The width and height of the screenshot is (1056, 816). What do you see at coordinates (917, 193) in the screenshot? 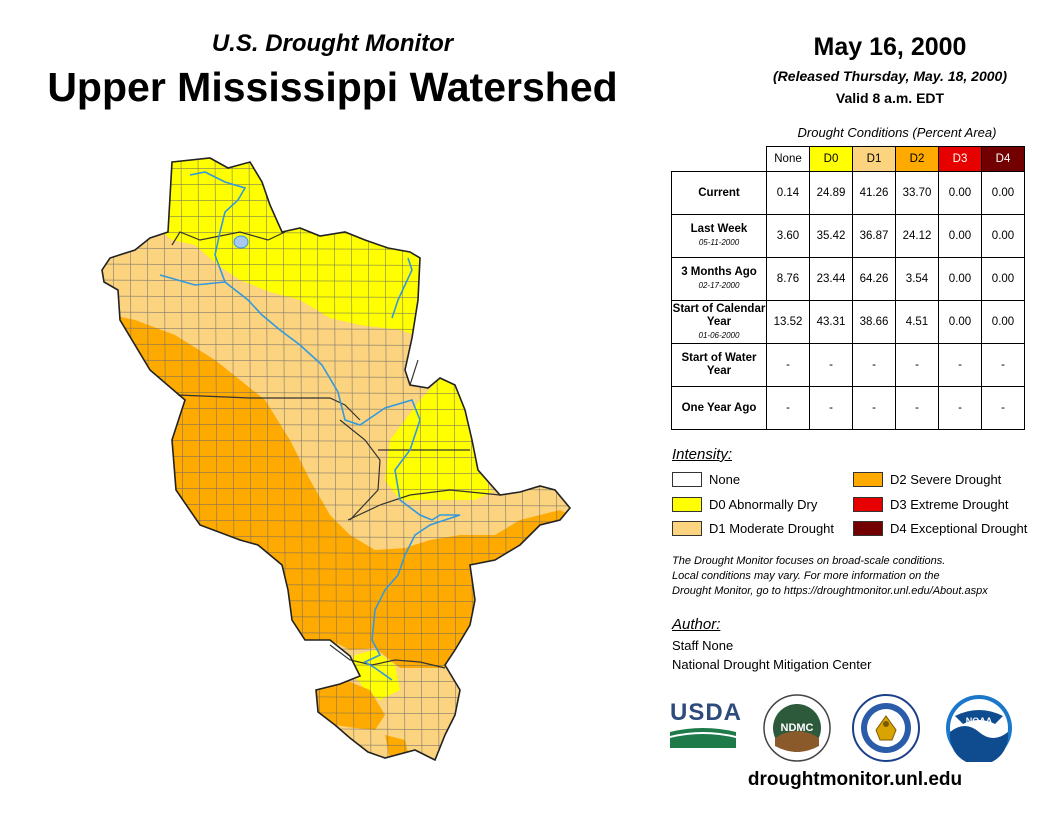
I see `cell: 33.70` at bounding box center [917, 193].